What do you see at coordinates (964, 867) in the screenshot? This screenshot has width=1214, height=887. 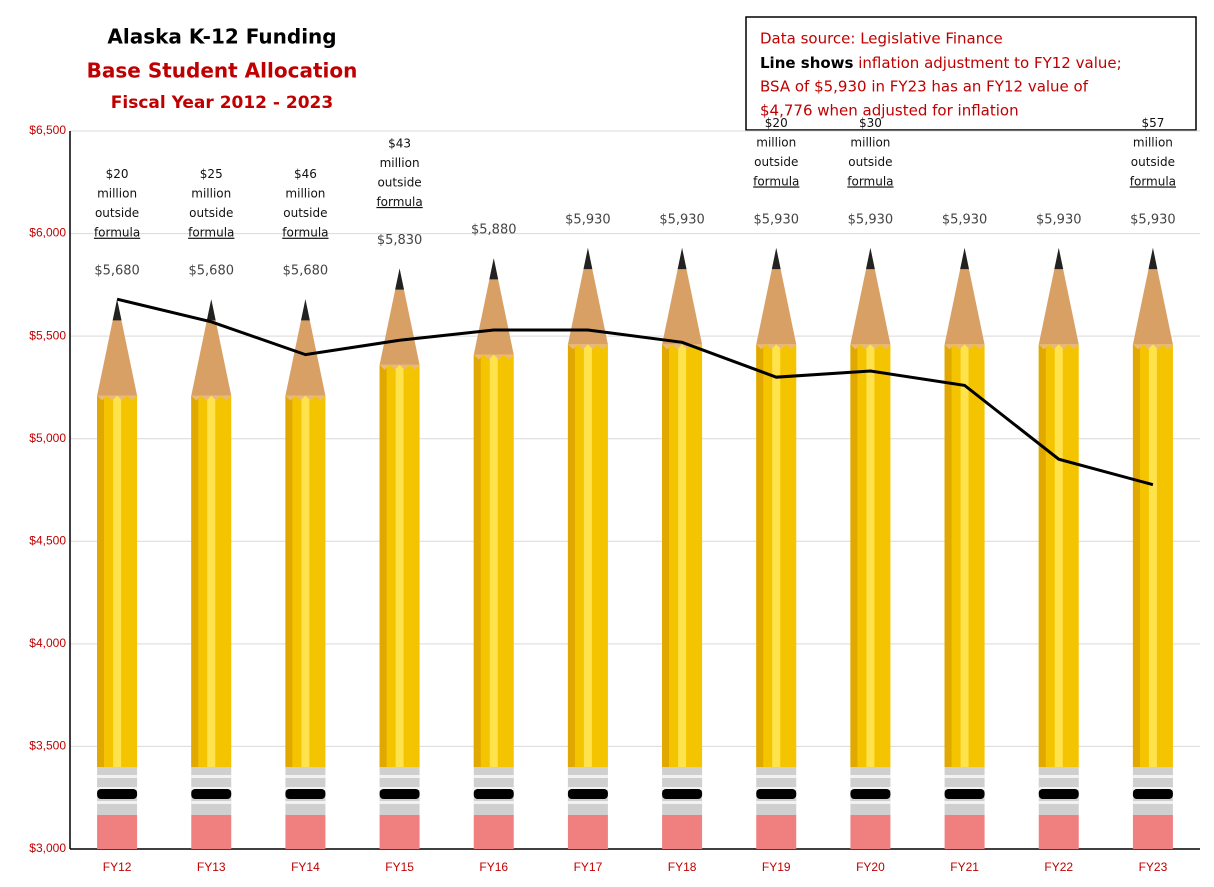 I see `x-tick-label: FY21` at bounding box center [964, 867].